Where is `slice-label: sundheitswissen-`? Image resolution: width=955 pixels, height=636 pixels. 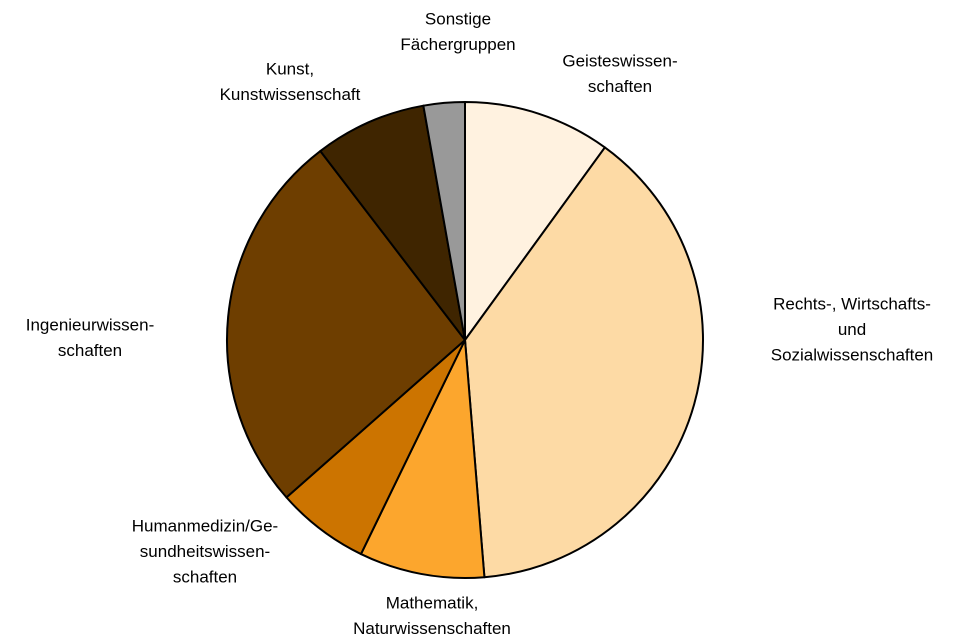 slice-label: sundheitswissen- is located at coordinates (205, 551).